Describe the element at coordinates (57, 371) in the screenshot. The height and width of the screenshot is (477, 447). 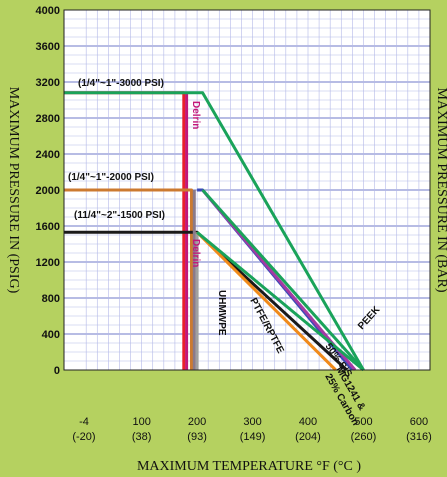
I see `y-tick-label: 0` at that location.